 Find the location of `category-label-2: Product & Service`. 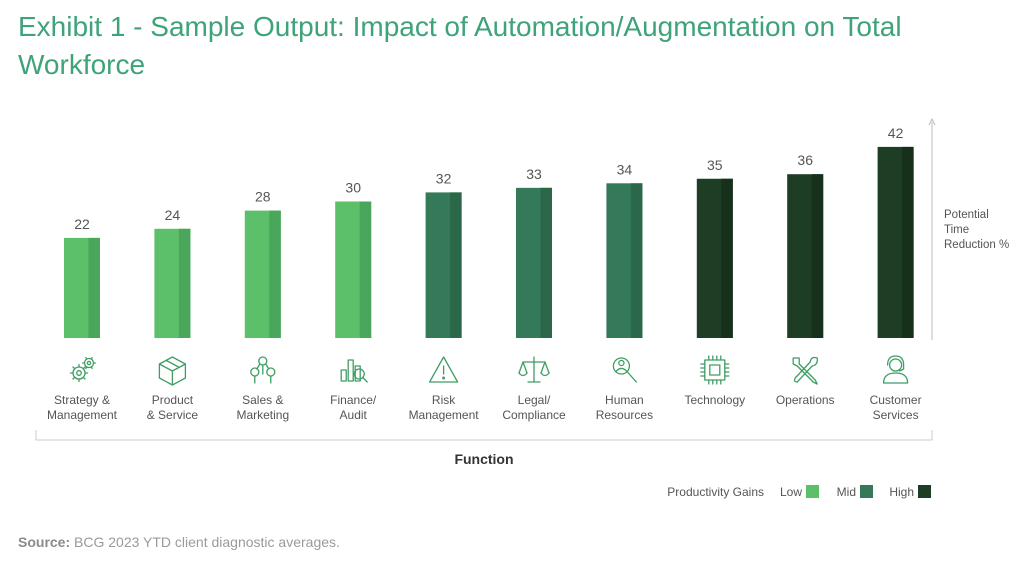

category-label-2: Product & Service is located at coordinates (173, 407).